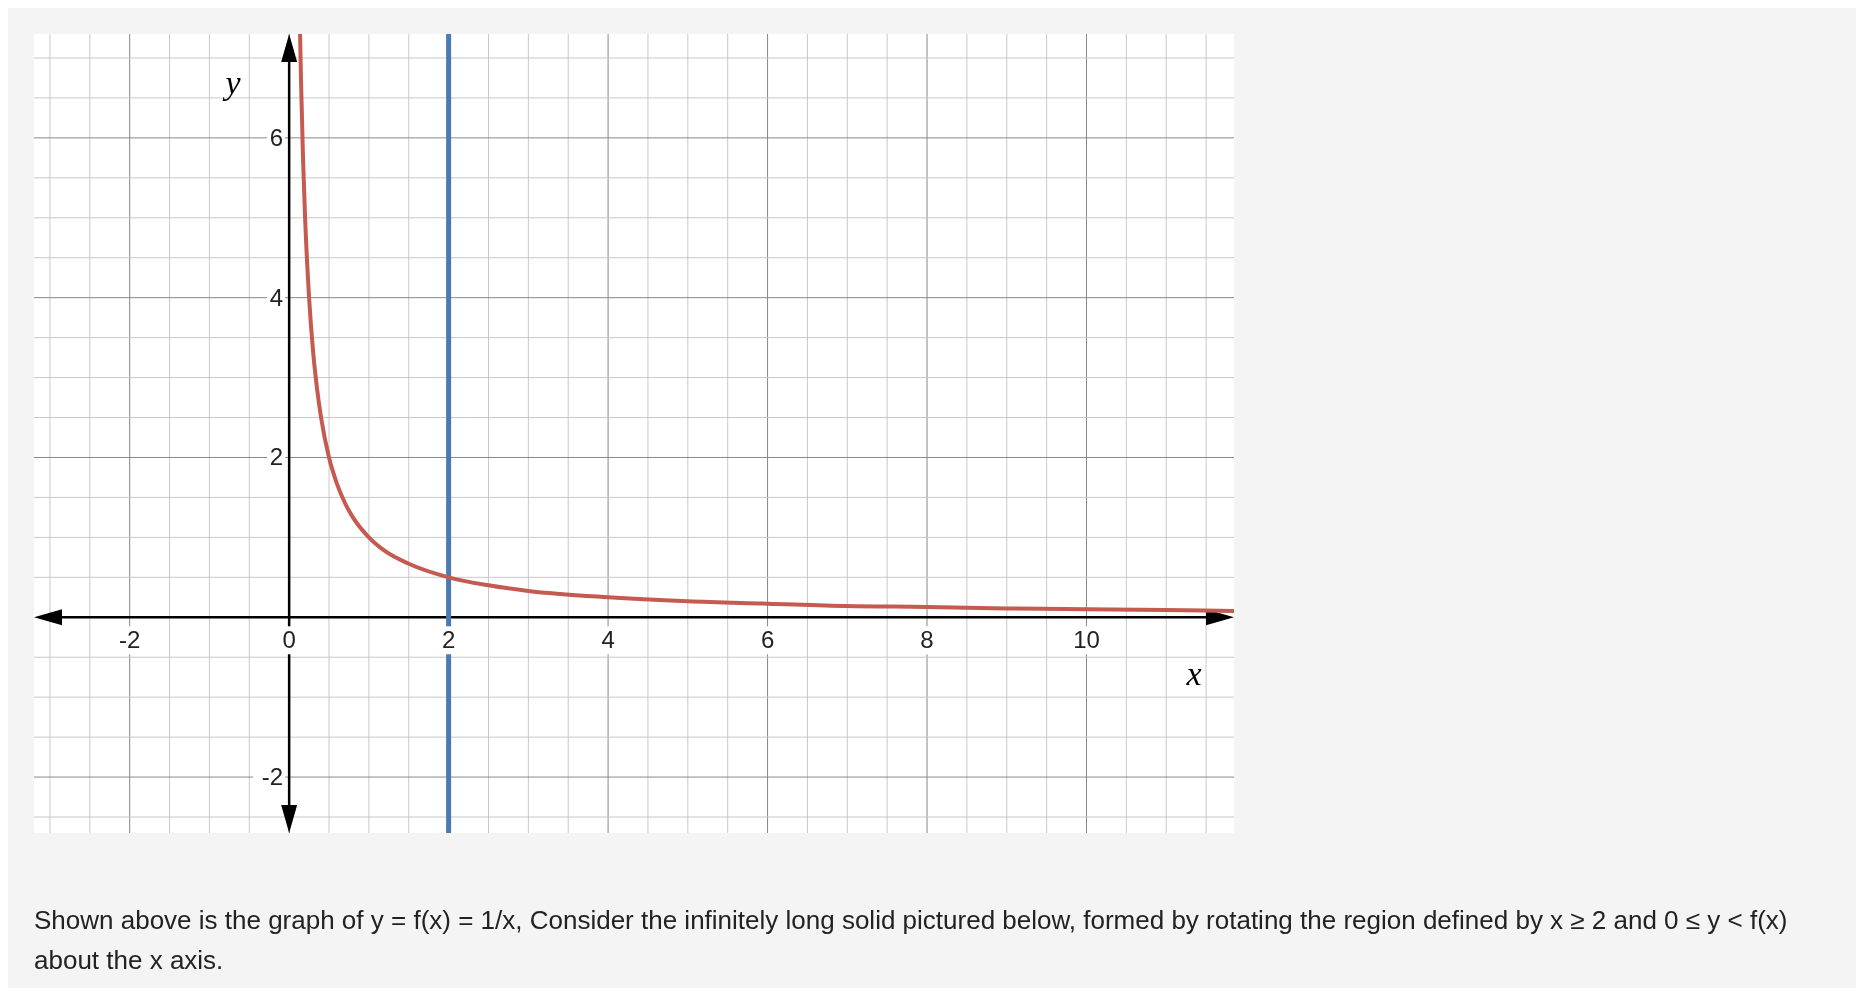  Describe the element at coordinates (130, 640) in the screenshot. I see `x-tick-label: -2` at that location.